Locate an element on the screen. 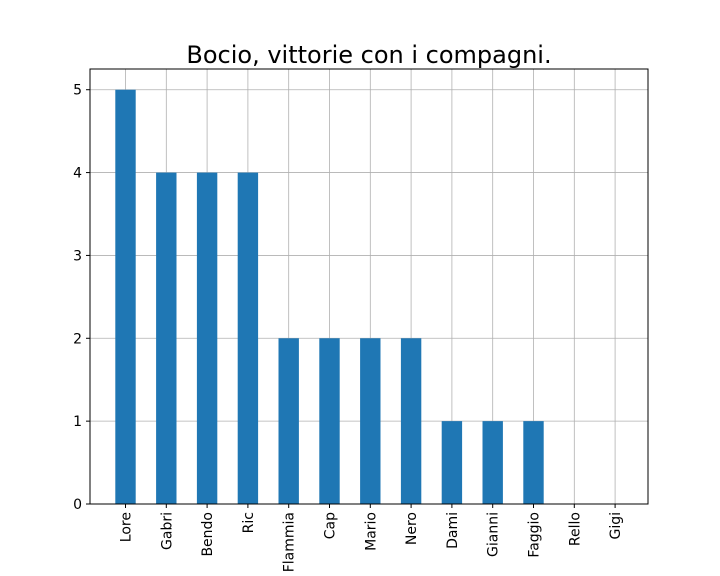  bar-lore is located at coordinates (125, 296).